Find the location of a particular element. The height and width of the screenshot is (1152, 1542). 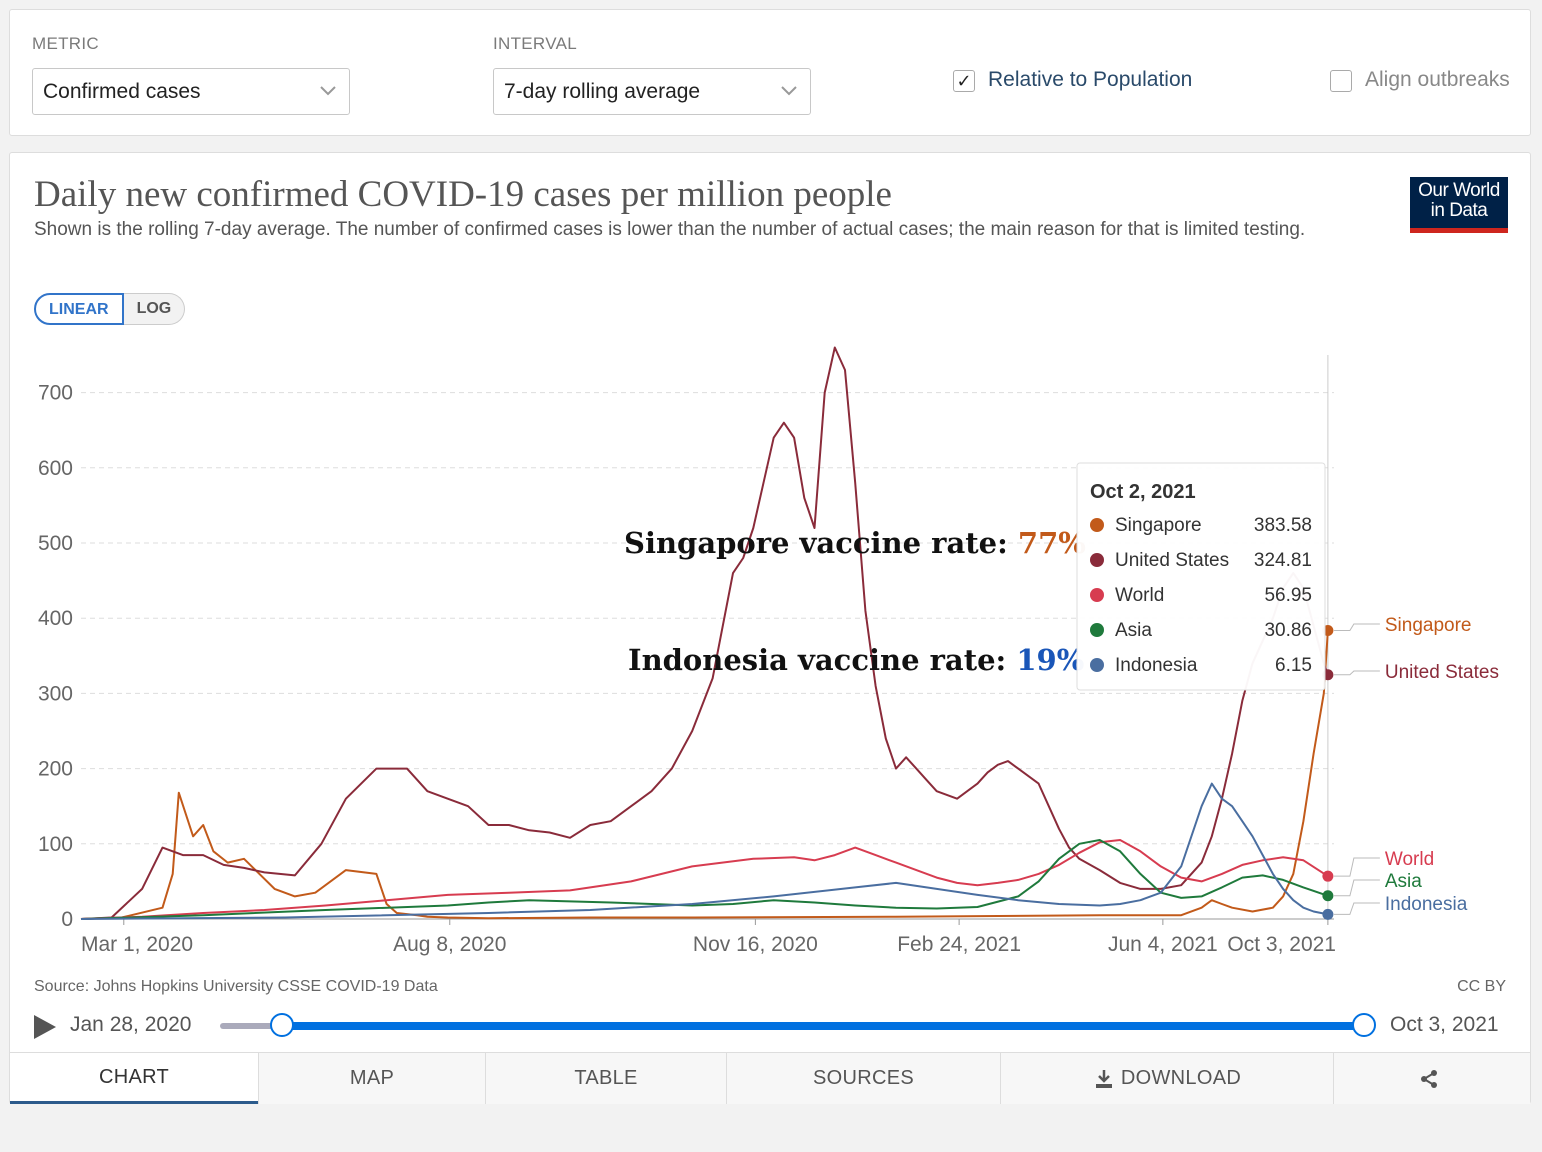

tooltip-series-name: Singapore is located at coordinates (1158, 525).